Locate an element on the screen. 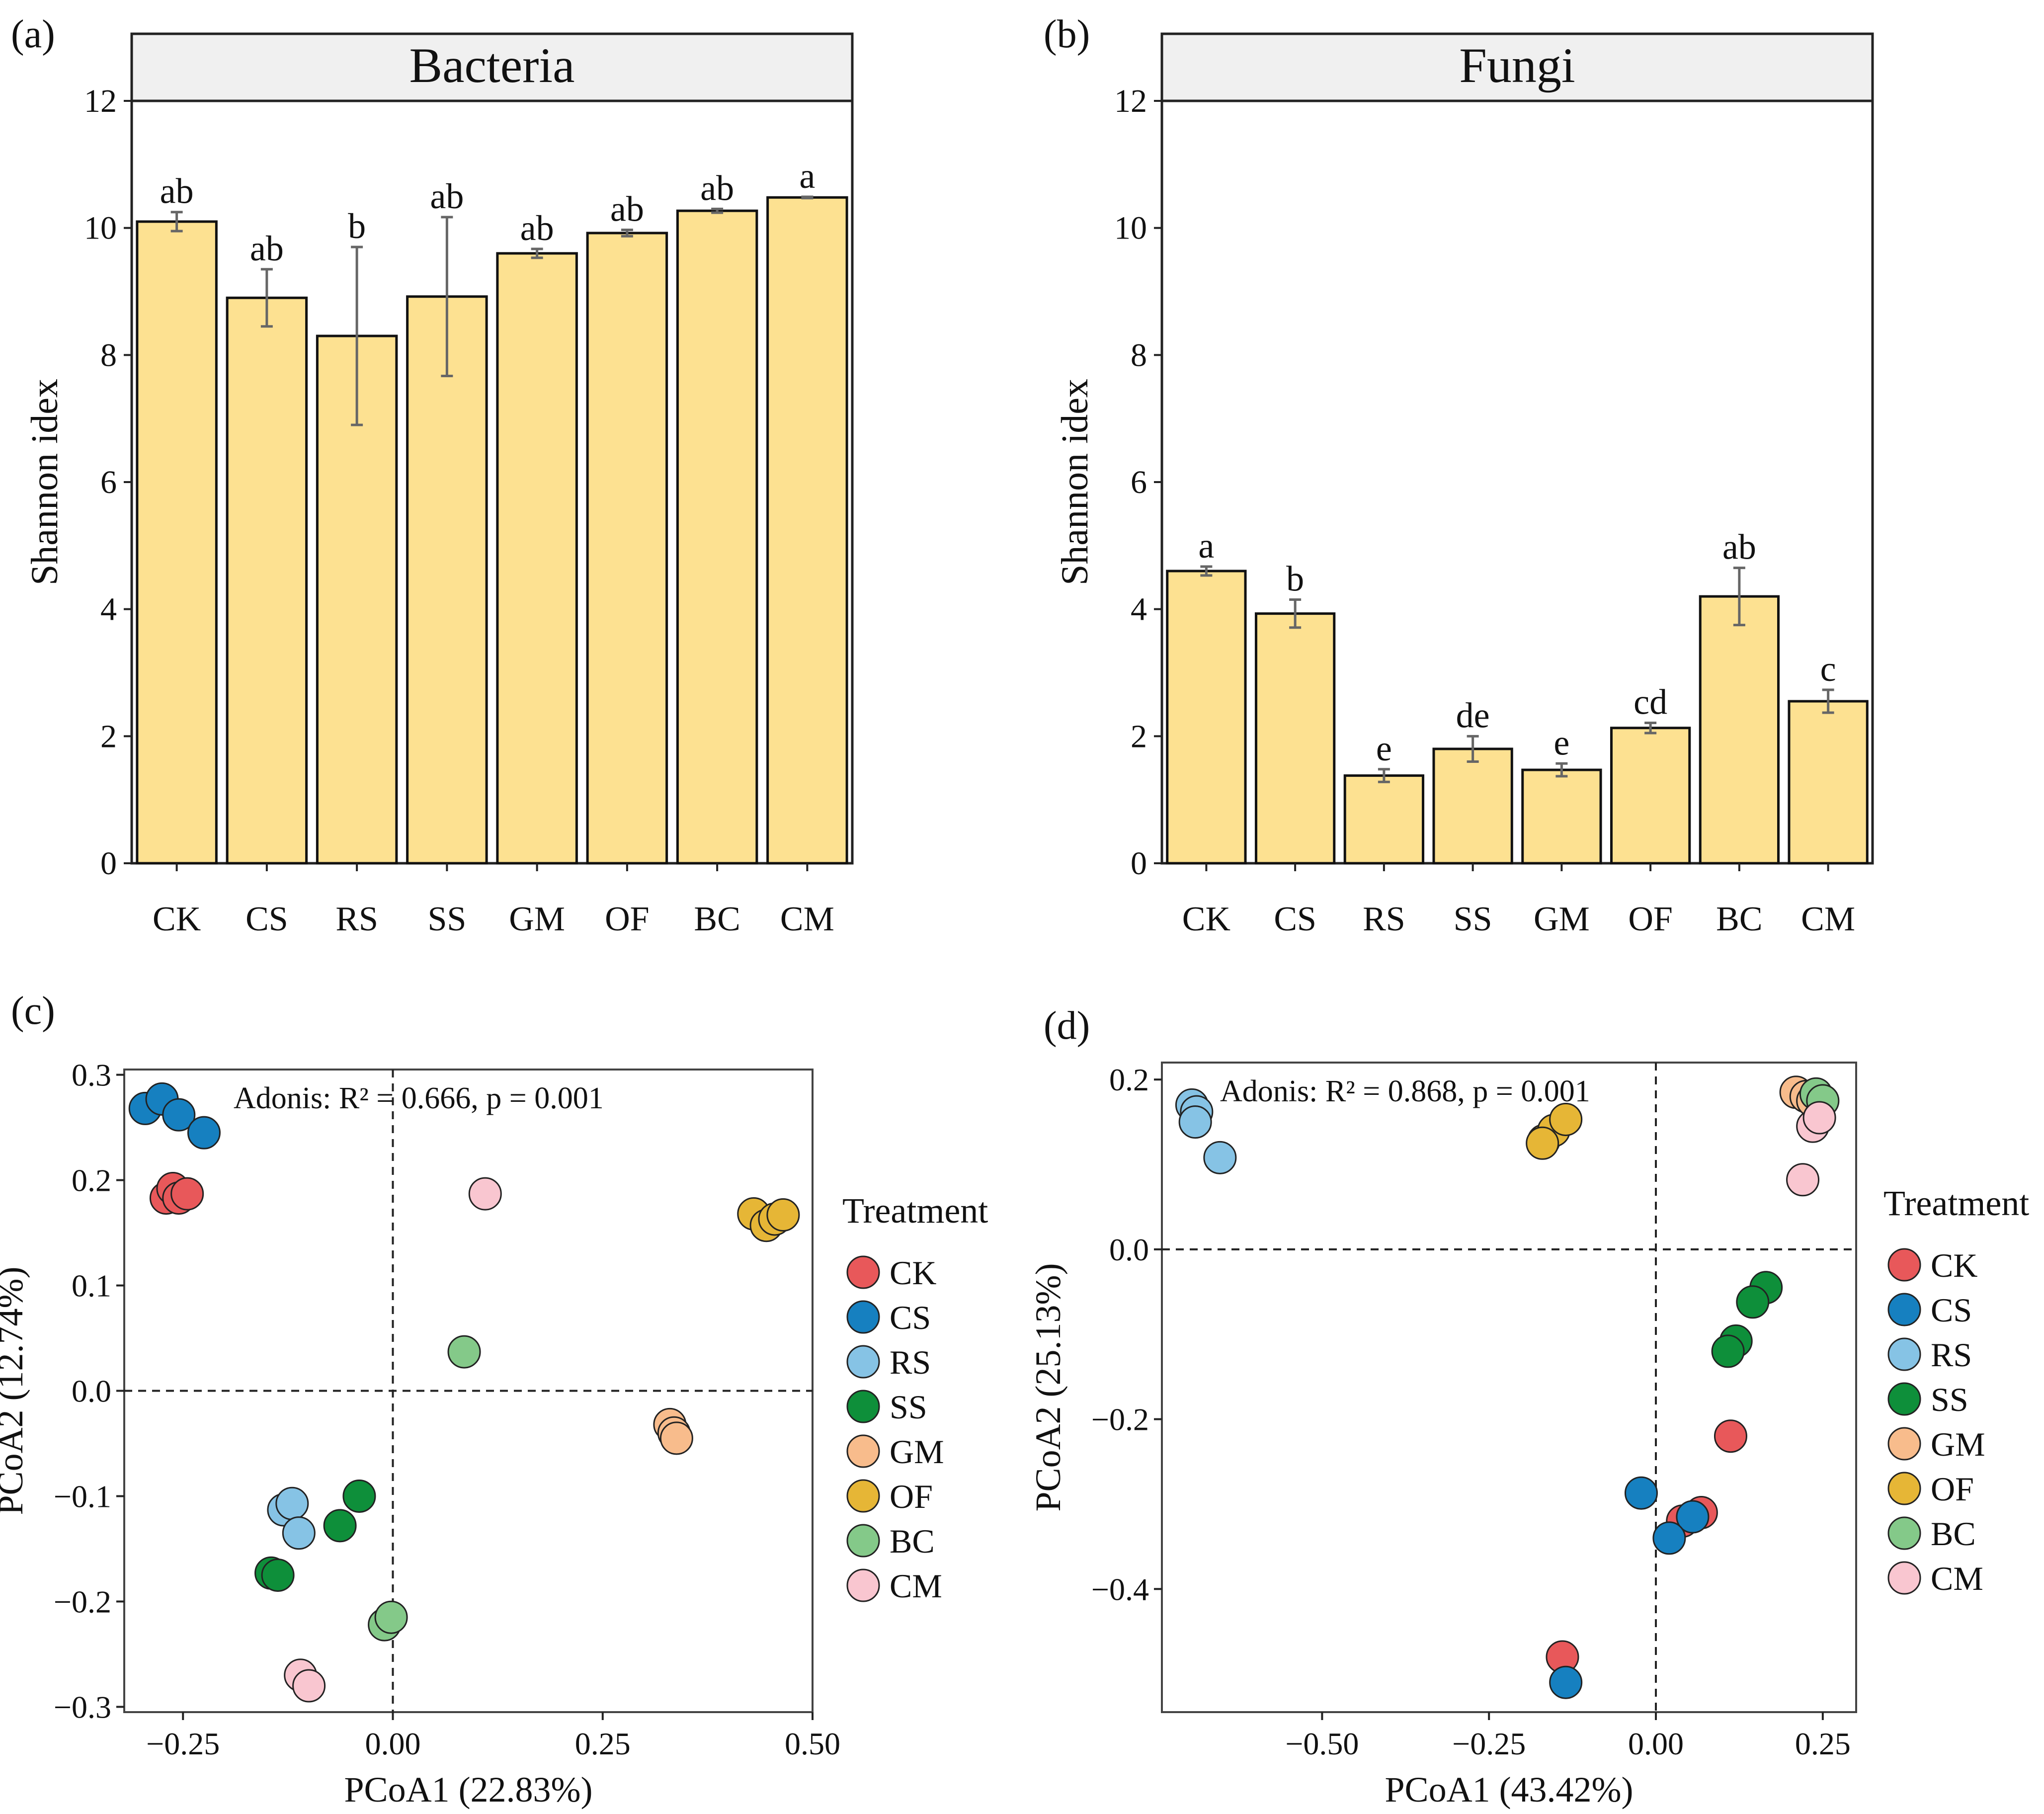 This screenshot has width=2044, height=1814. x-axis-label: PCoA1 (22.83%) is located at coordinates (469, 1790).